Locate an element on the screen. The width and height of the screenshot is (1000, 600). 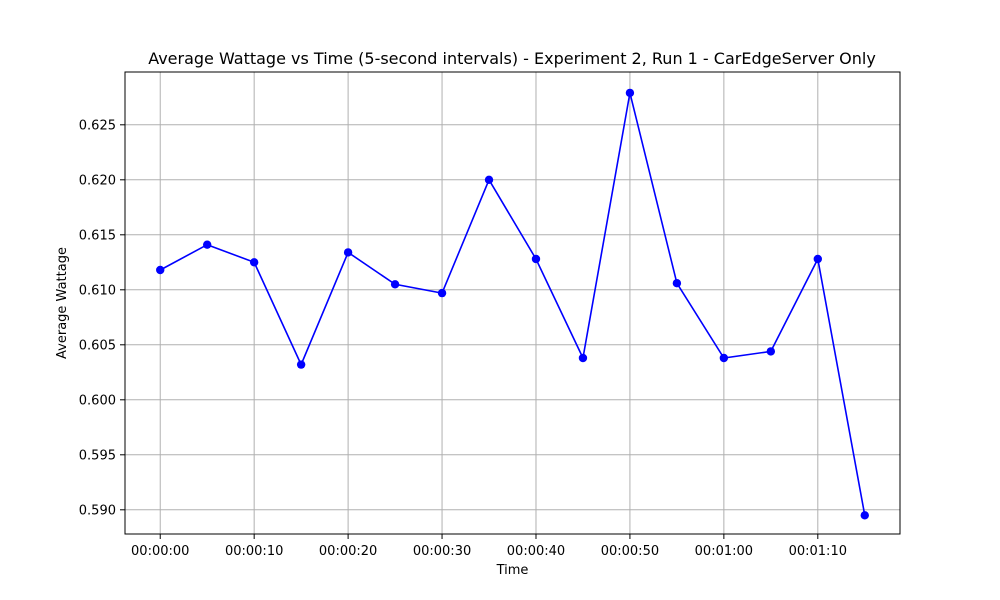
x-tick-label: 00:00:10 is located at coordinates (254, 551).